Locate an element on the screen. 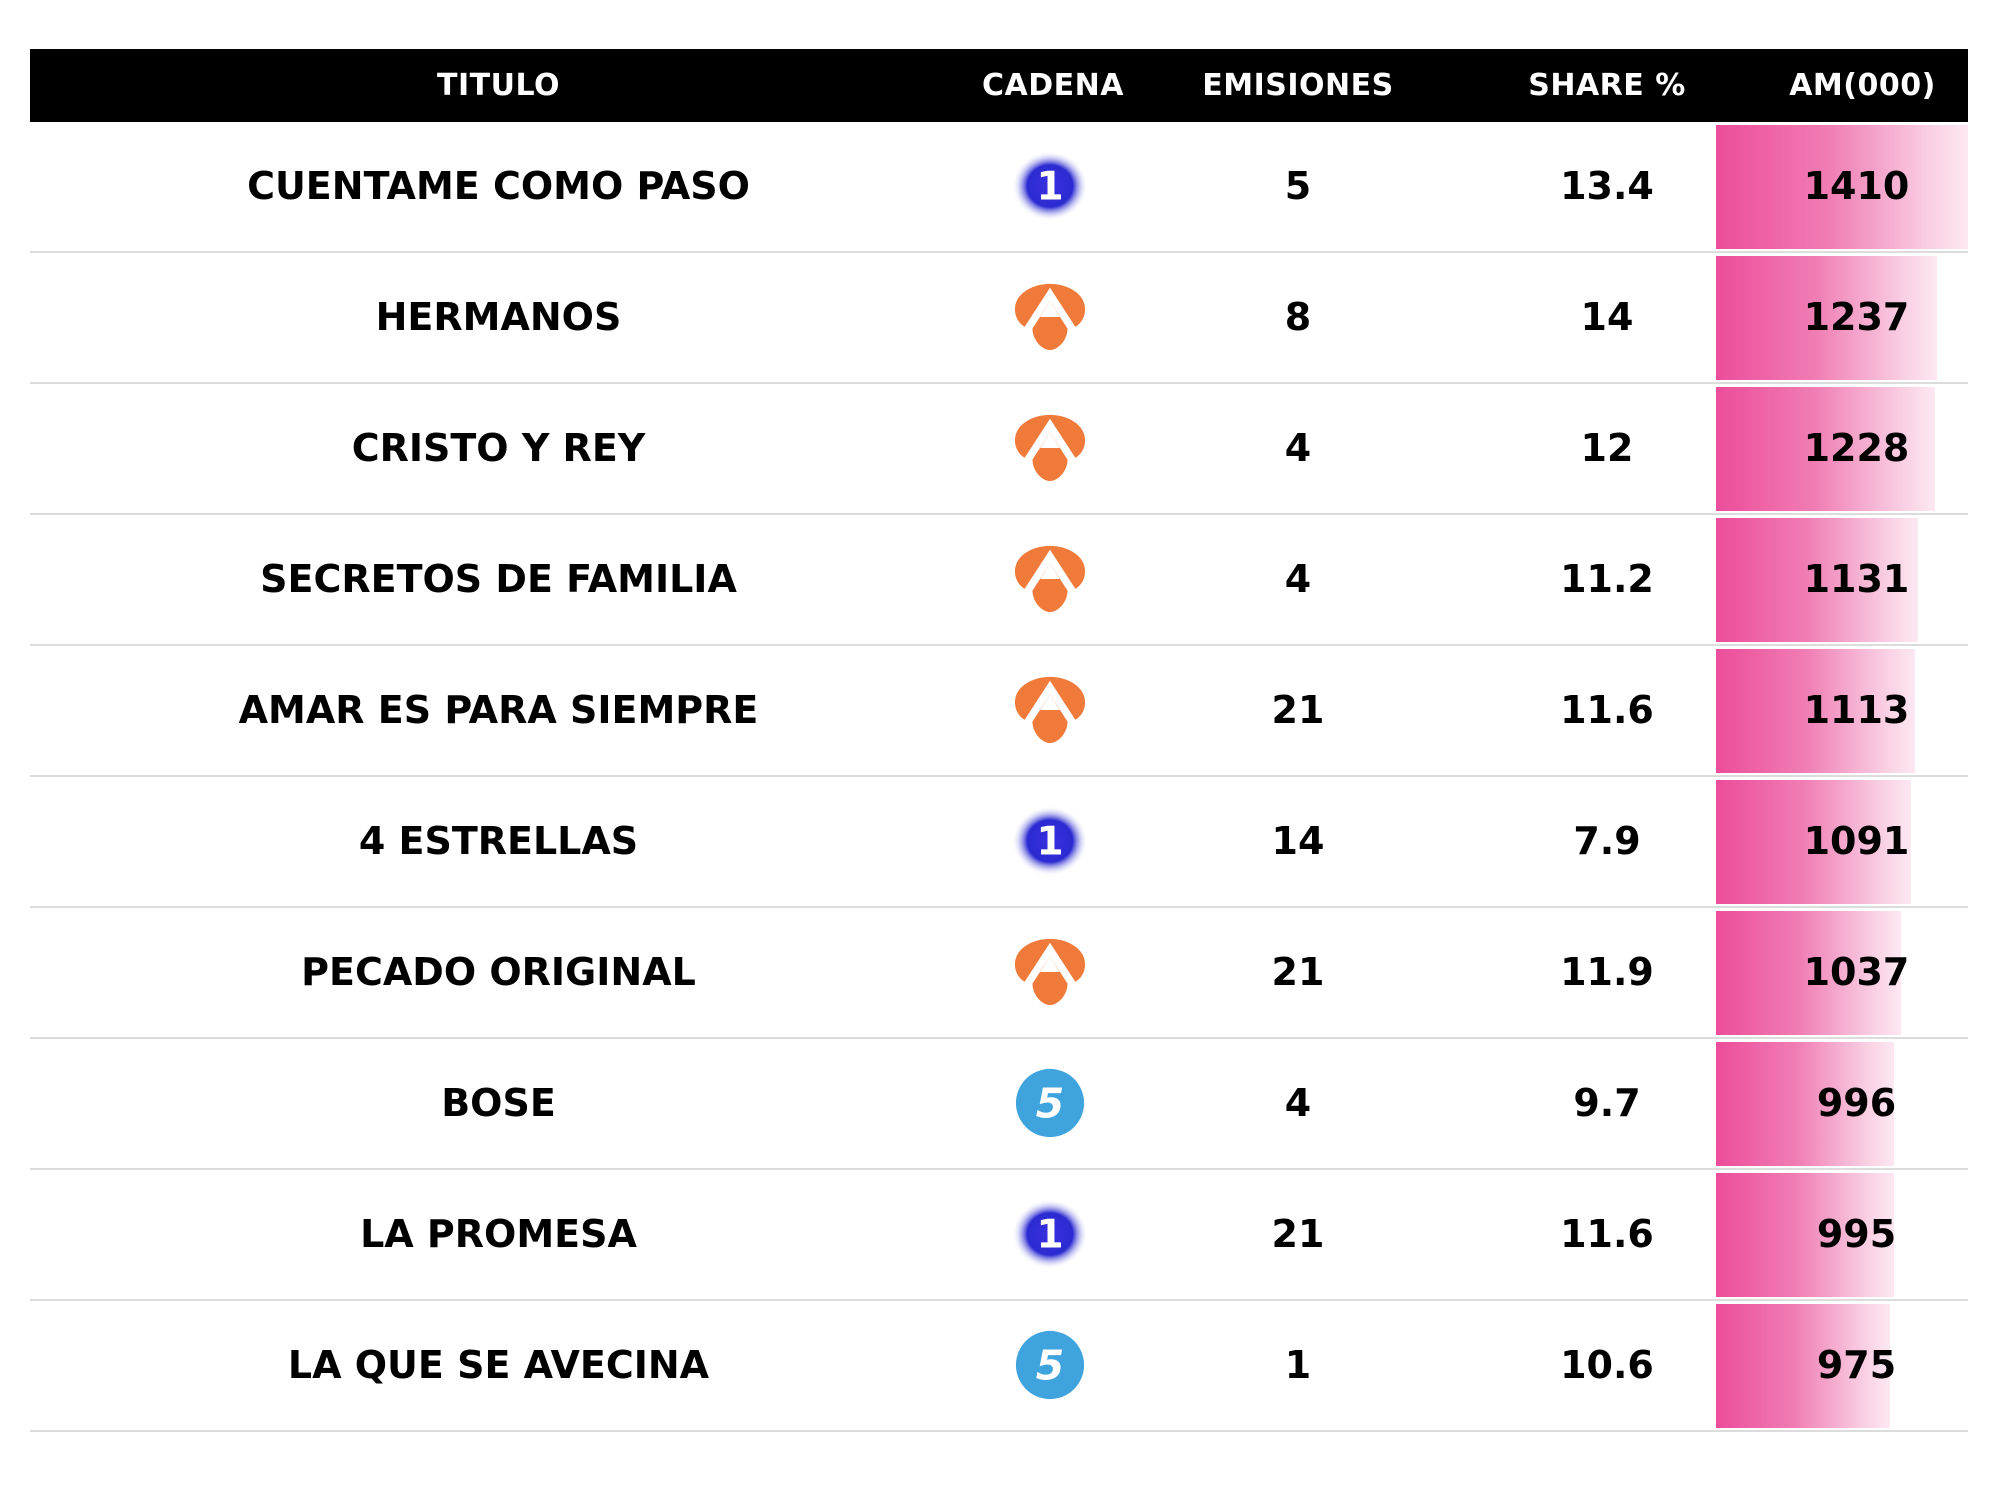  share-value: 9.7 is located at coordinates (1607, 1103).